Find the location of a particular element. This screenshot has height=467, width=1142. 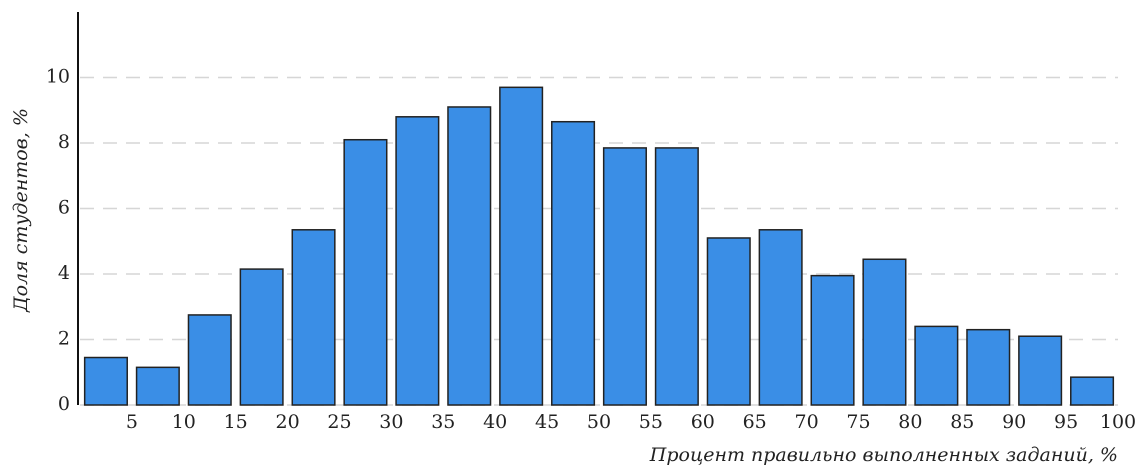

x-tick-label: 65 is located at coordinates (755, 422).